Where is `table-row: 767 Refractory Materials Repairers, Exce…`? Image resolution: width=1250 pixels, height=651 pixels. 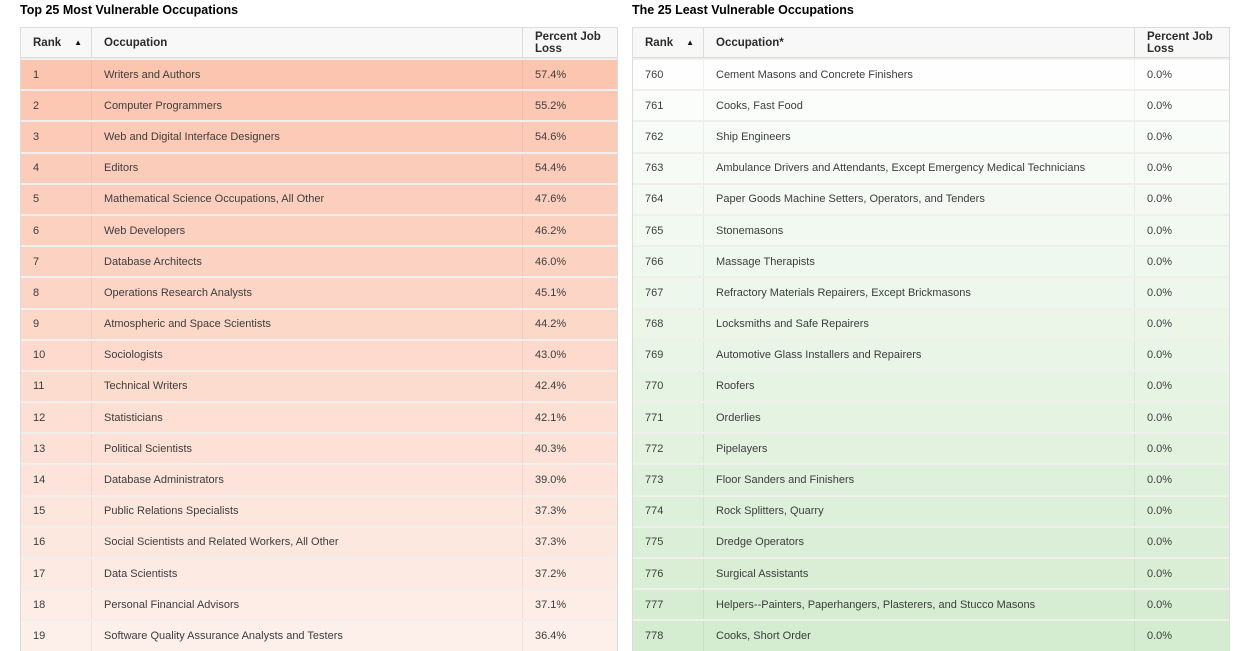 table-row: 767 Refractory Materials Repairers, Exce… is located at coordinates (931, 292).